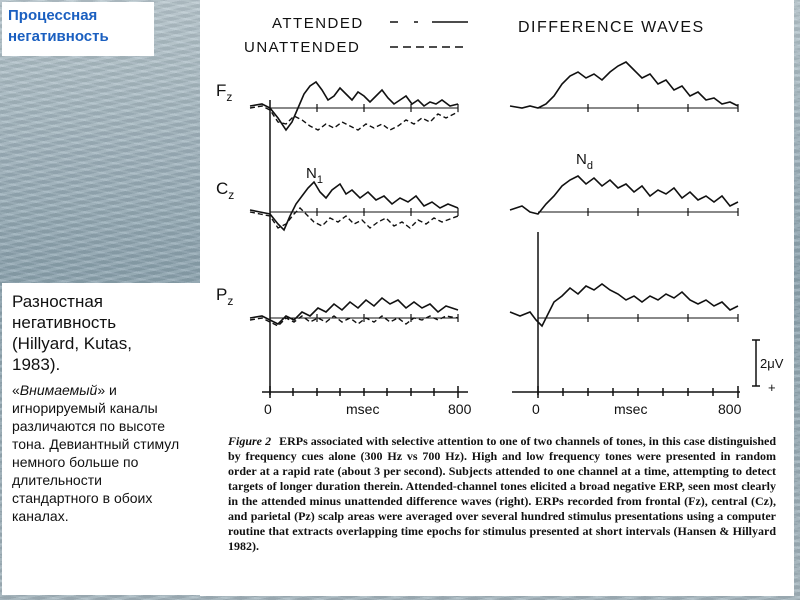  I want to click on channel-fz-letter: F, so click(221, 90).